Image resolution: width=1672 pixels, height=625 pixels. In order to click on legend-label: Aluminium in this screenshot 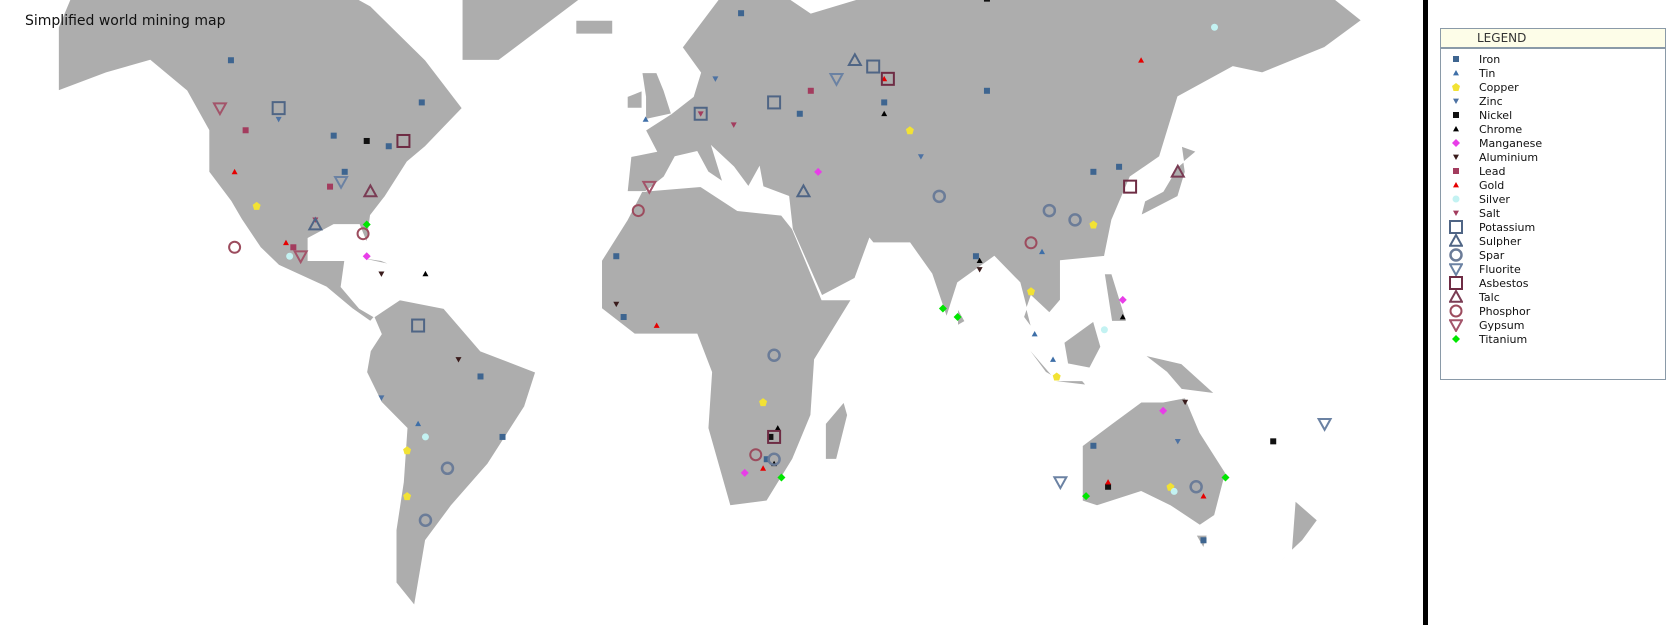, I will do `click(1509, 157)`.